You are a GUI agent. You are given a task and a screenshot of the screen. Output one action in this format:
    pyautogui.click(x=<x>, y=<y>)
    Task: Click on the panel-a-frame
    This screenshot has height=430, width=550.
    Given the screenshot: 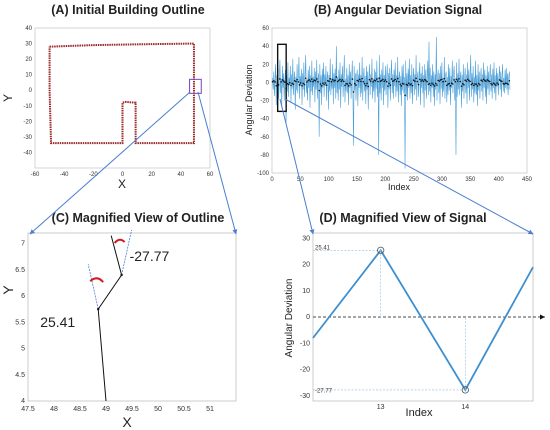 What is the action you would take?
    pyautogui.click(x=122, y=98)
    